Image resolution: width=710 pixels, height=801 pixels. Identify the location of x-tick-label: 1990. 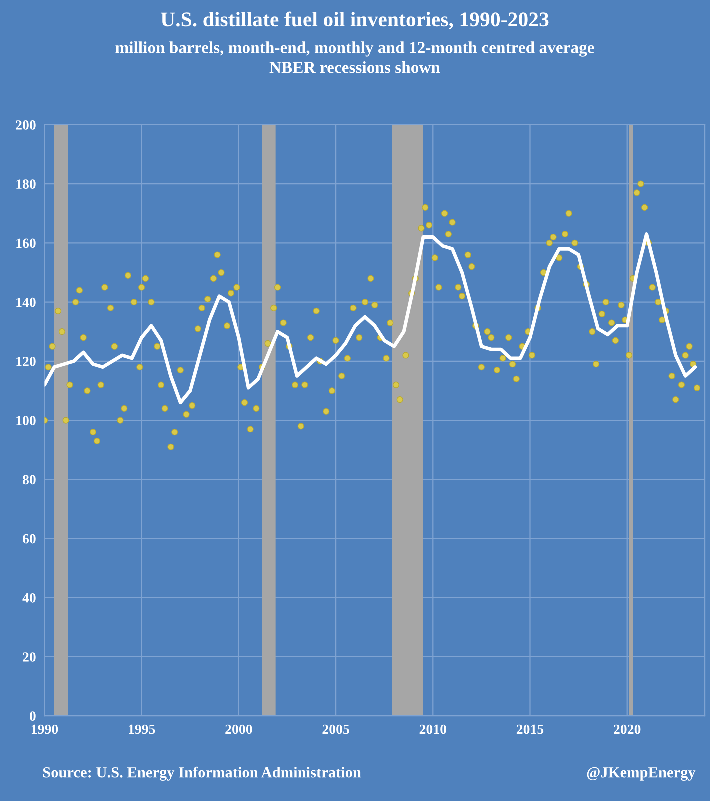
(45, 729).